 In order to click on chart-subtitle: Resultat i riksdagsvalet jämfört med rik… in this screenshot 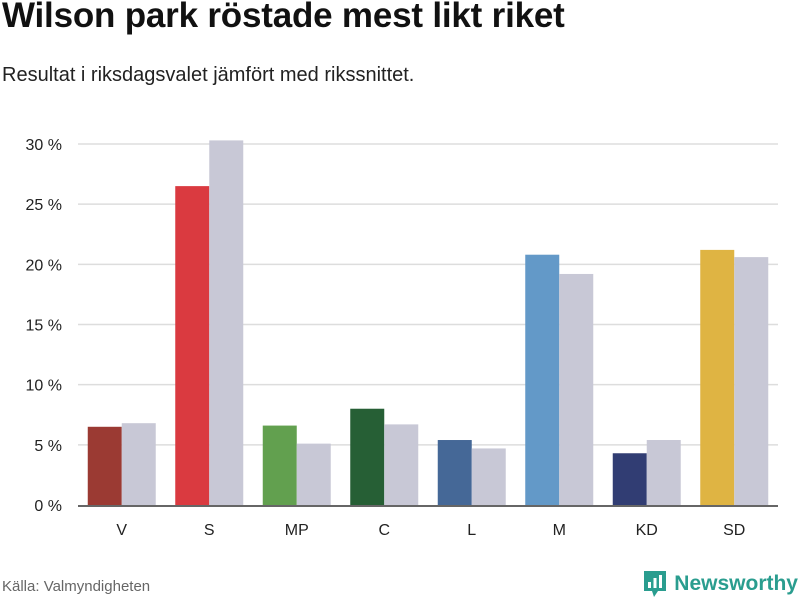, I will do `click(208, 75)`.